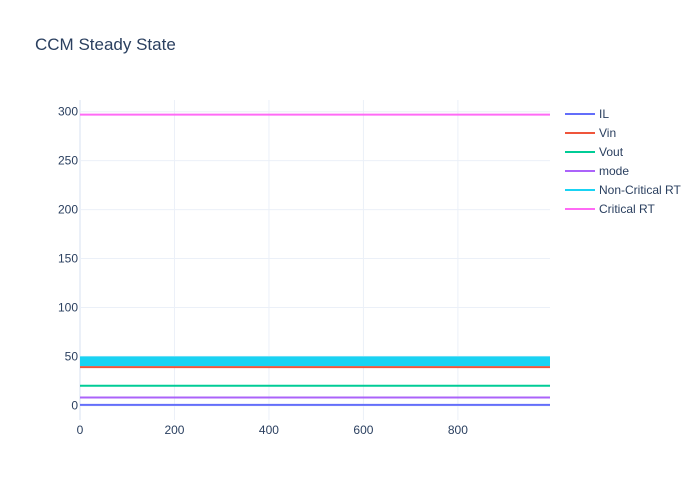 This screenshot has width=700, height=500. I want to click on legend-item: Critical RT, so click(610, 209).